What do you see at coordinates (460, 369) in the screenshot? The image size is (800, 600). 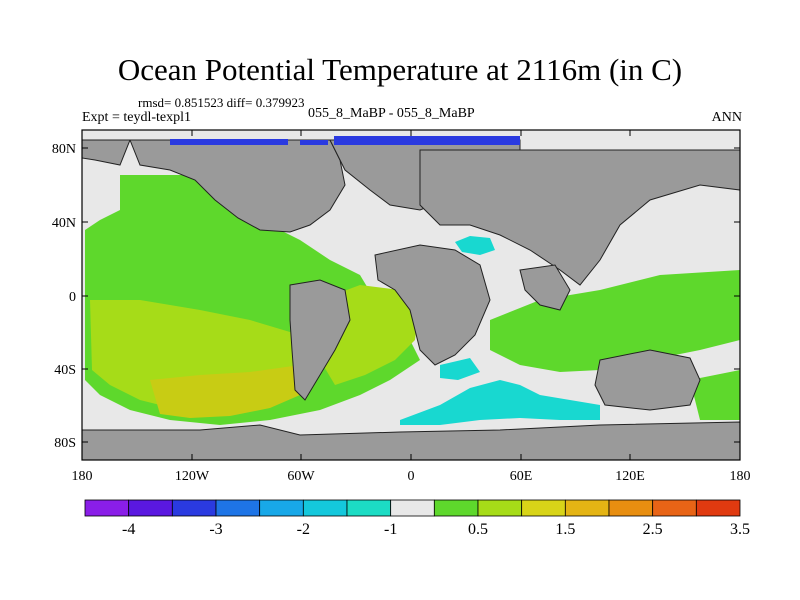 I see `indian-cool-field` at bounding box center [460, 369].